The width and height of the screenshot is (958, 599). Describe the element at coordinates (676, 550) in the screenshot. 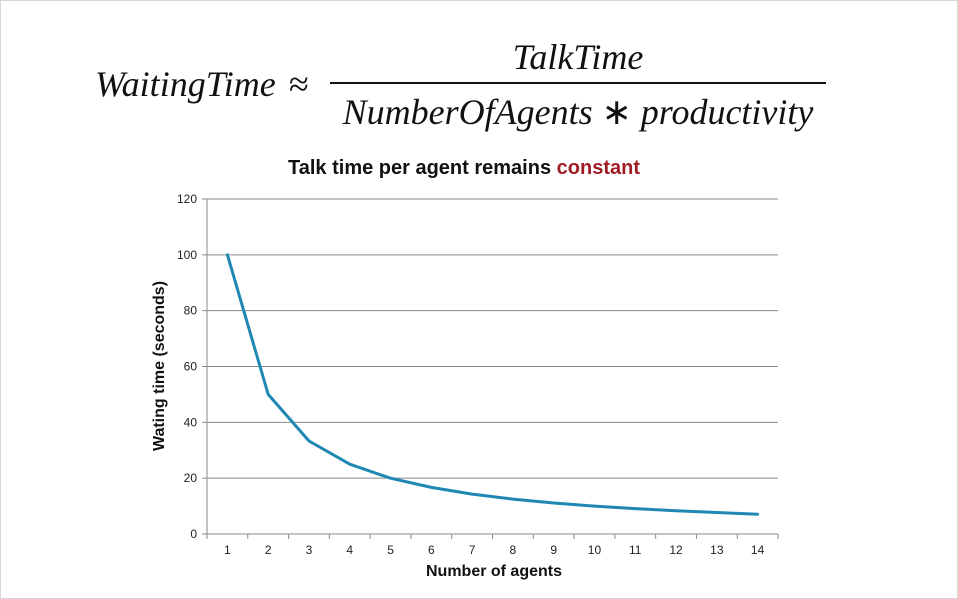

I see `x-tick-label: 12` at that location.